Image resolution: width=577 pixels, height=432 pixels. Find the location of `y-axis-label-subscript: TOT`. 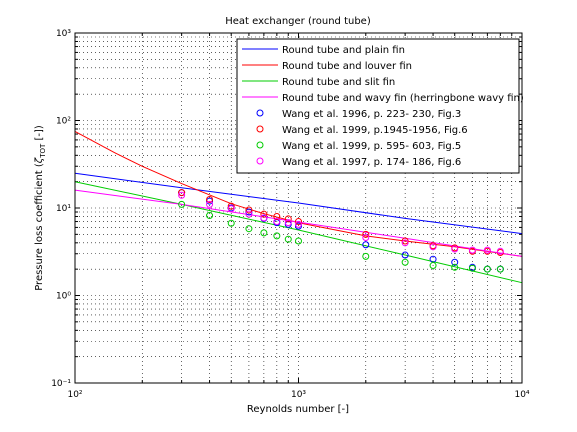

y-axis-label-subscript: TOT is located at coordinates (43, 151).